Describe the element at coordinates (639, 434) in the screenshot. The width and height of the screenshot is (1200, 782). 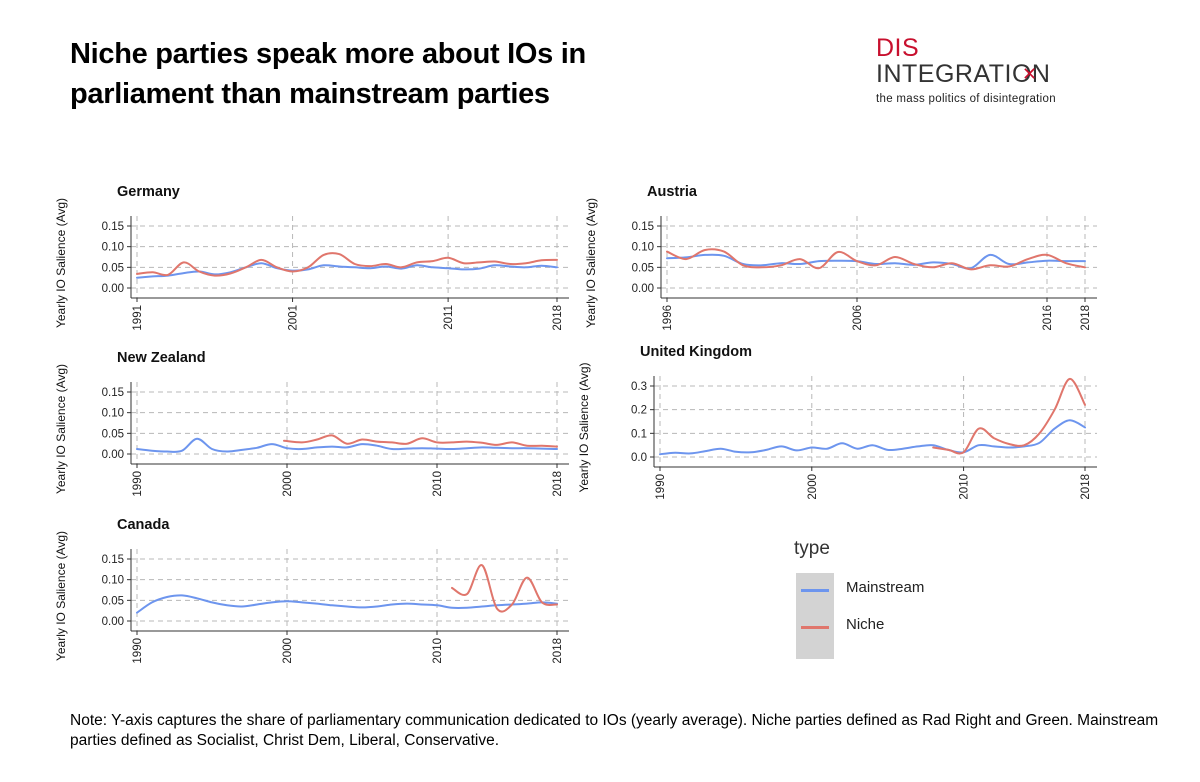
I see `y-tick-label: 0.1` at that location.